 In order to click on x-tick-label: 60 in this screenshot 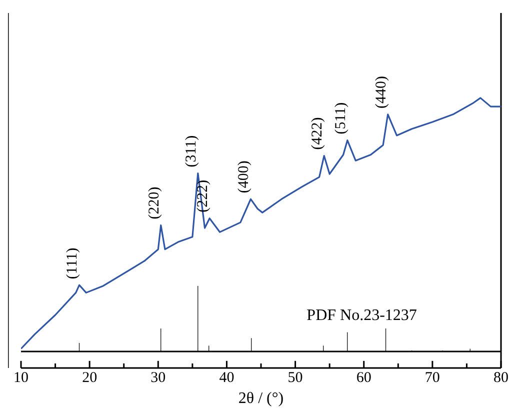, I will do `click(364, 378)`.